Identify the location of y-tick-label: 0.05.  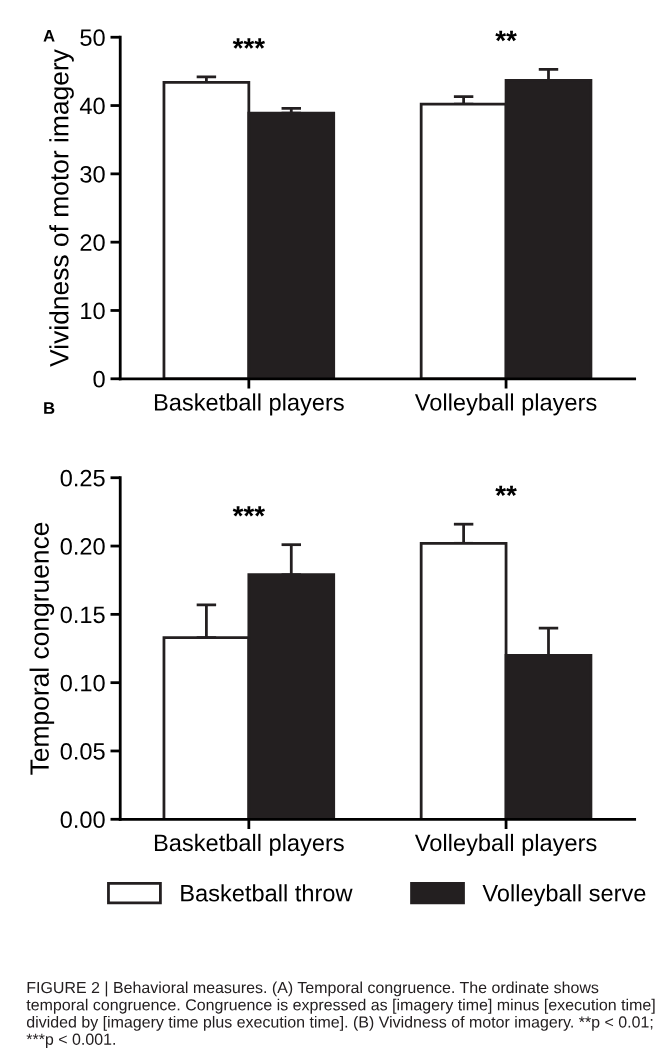
(82, 751).